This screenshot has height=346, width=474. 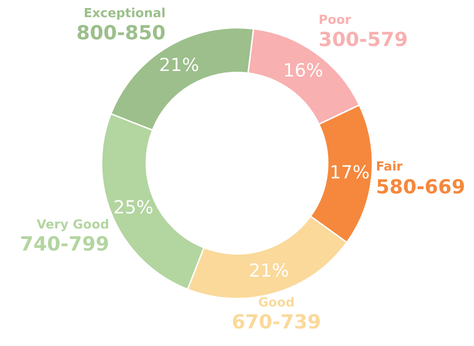 I want to click on slice-label: Fair 580-669, so click(x=420, y=177).